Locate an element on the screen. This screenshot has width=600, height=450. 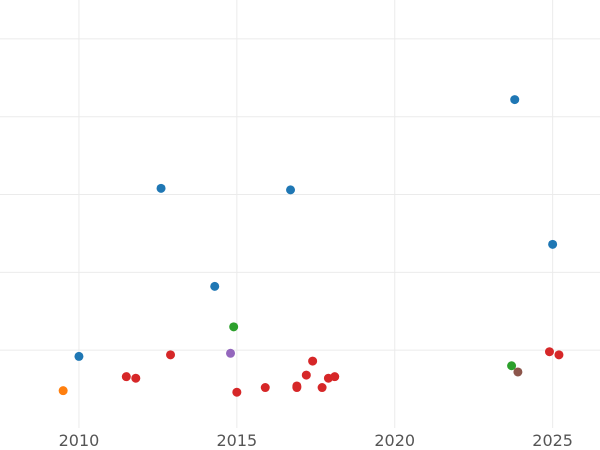
x-tick-label-2: 2020 is located at coordinates (394, 440).